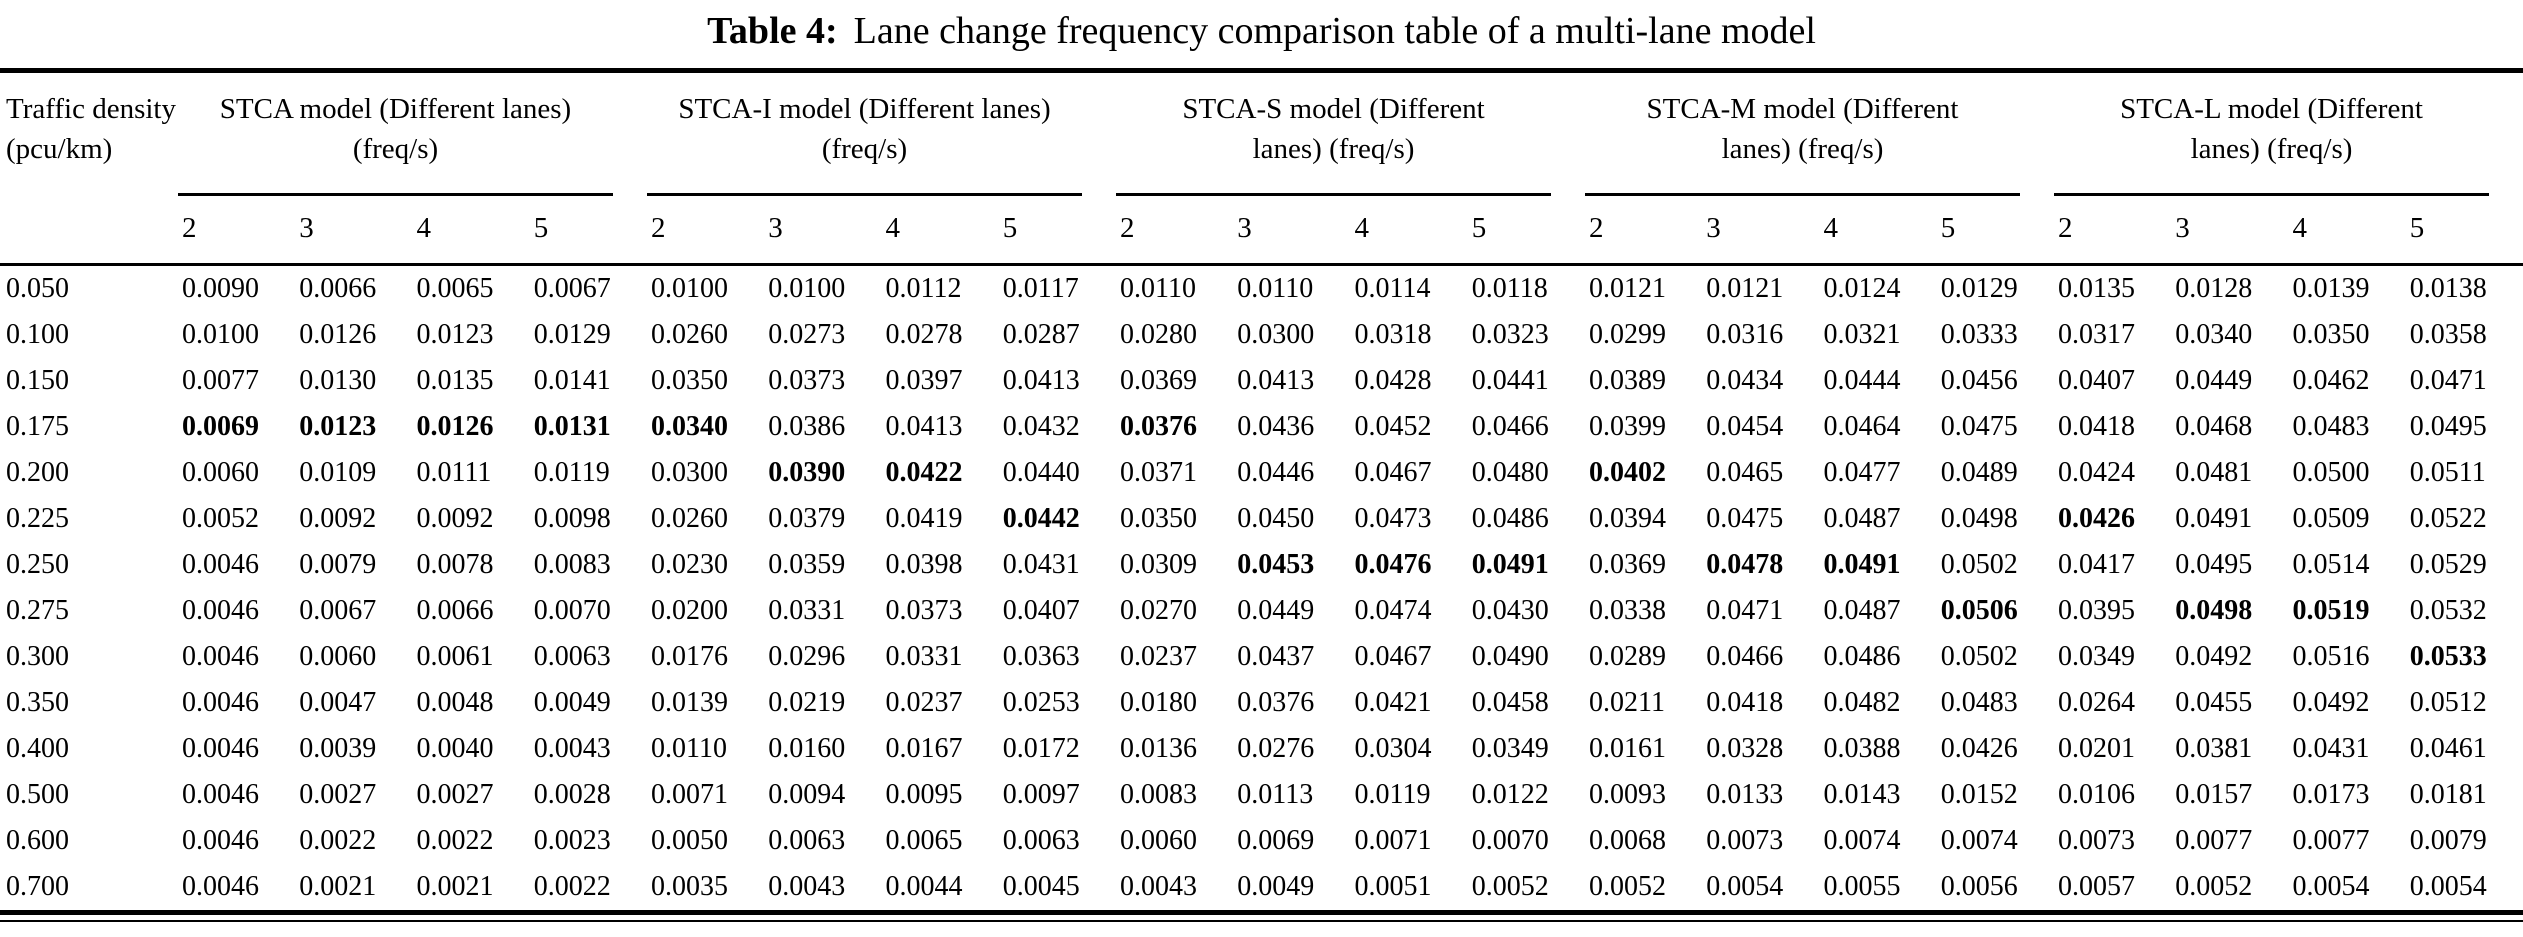 The height and width of the screenshot is (937, 2523). Describe the element at coordinates (1627, 472) in the screenshot. I see `value-cell: 0.0402` at that location.